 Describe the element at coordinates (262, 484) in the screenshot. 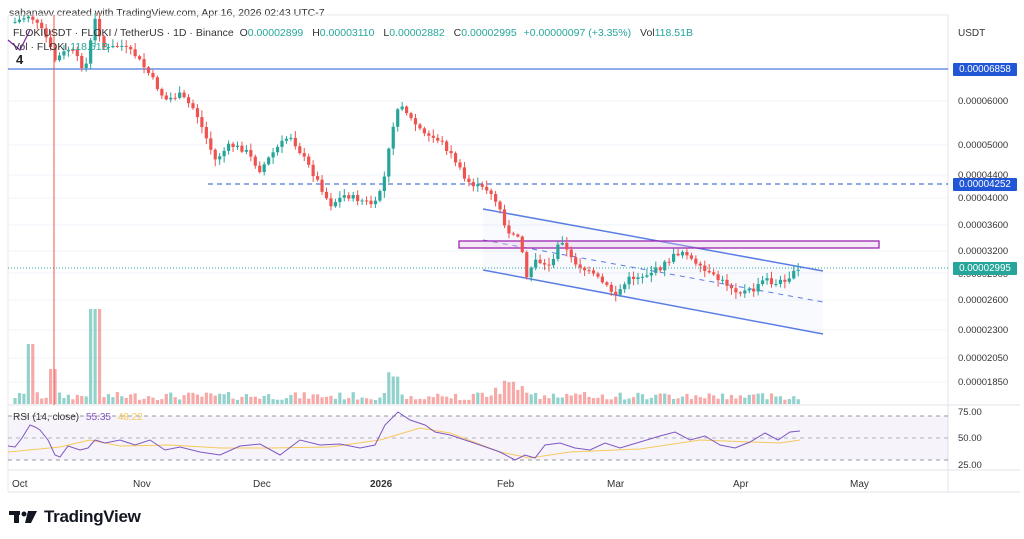

I see `svg-text: Dec` at that location.